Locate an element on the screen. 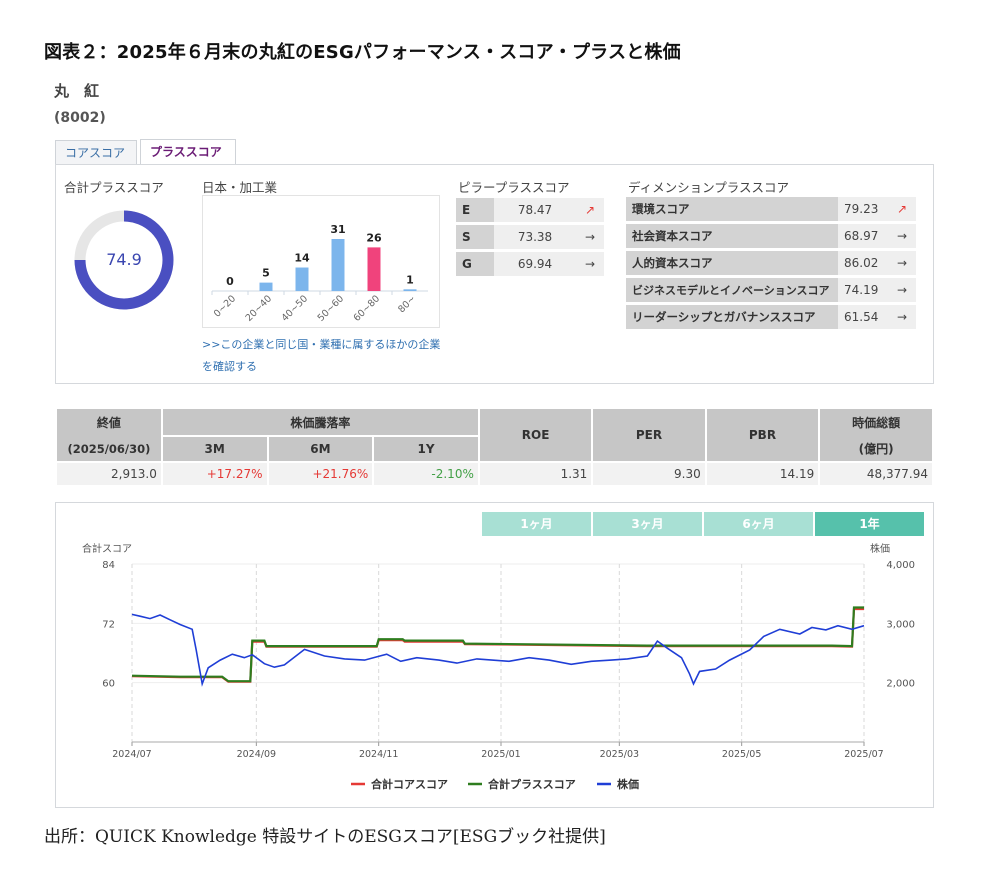  bar-data-label: 0 is located at coordinates (230, 281).